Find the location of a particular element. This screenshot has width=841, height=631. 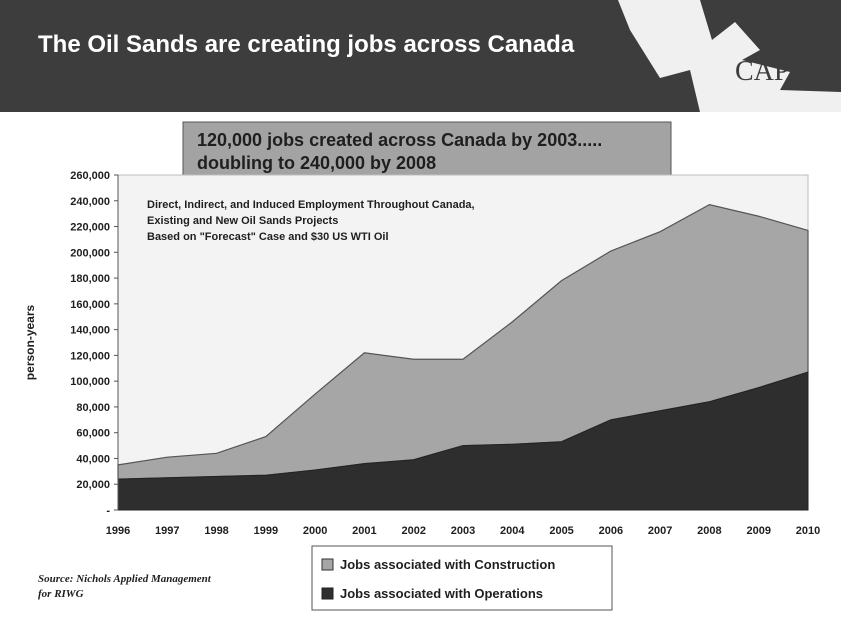

legend-label-operations: Jobs associated with Operations is located at coordinates (441, 593).